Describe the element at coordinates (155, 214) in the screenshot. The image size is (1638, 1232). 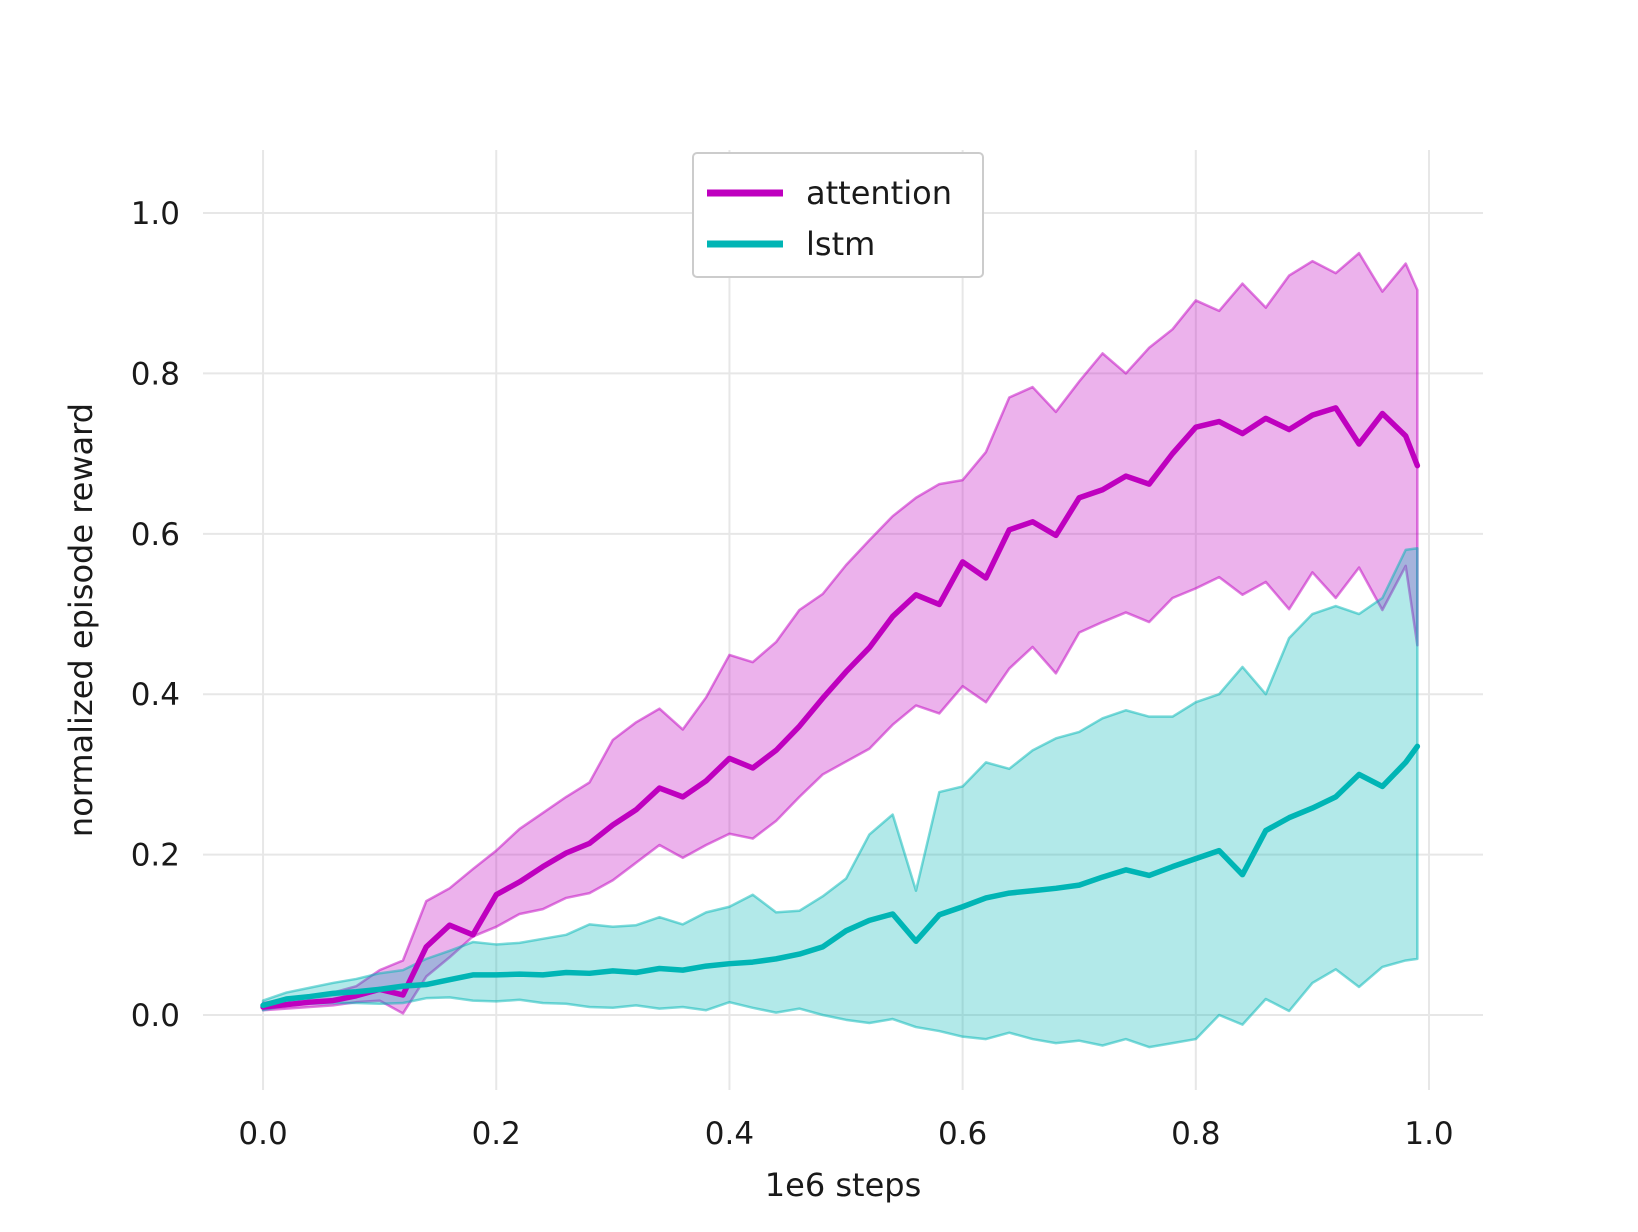
I see `y-tick-label: 1.0` at that location.